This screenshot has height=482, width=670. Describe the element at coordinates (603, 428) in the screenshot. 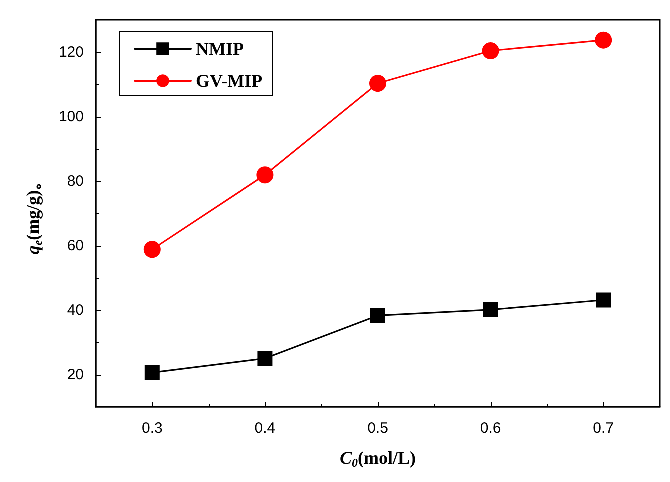

I see `x-tick-label: 0.7` at that location.